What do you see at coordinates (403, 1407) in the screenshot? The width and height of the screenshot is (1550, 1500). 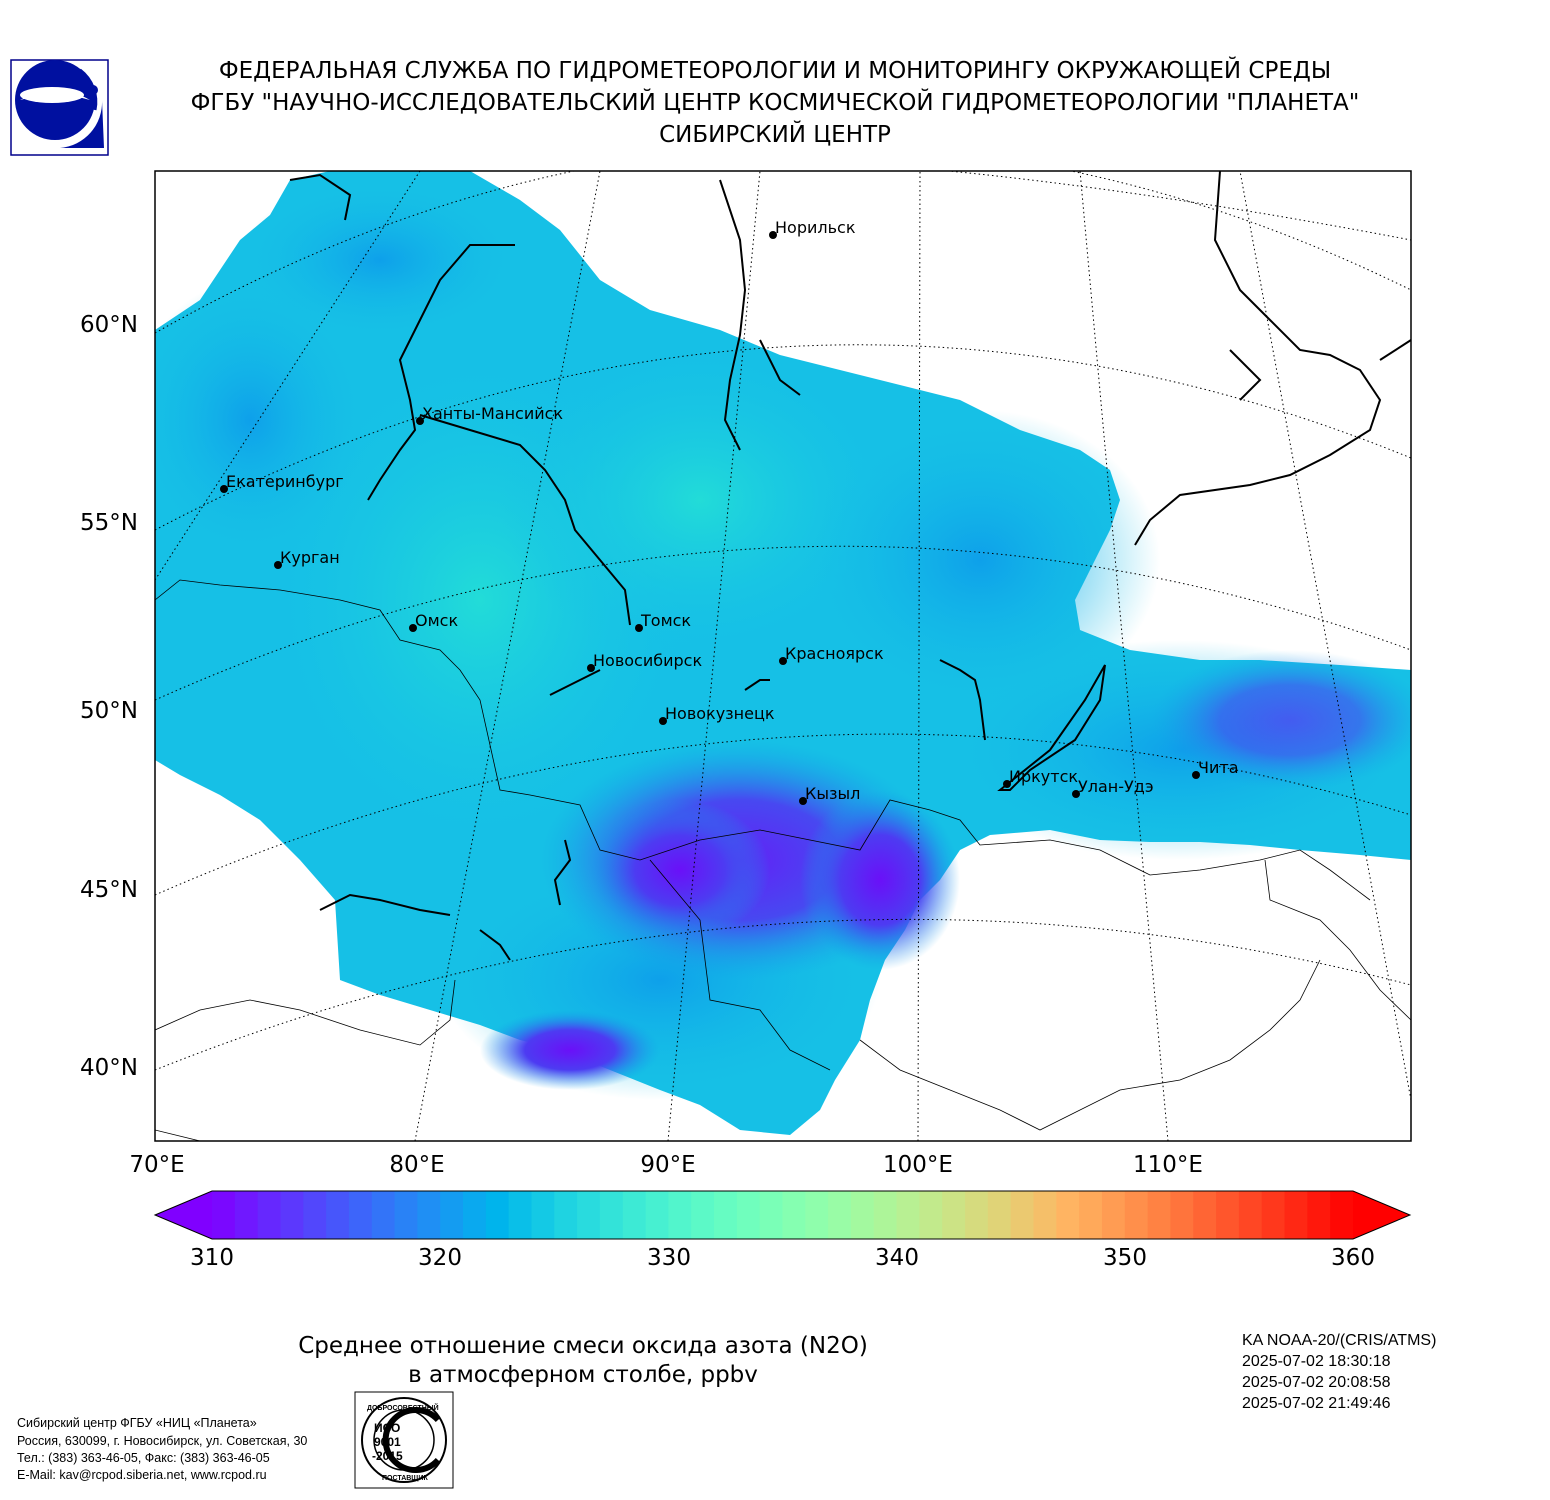 I see `iso-stamp-top: ДОБРОСОВЕСТНЫЙ` at bounding box center [403, 1407].